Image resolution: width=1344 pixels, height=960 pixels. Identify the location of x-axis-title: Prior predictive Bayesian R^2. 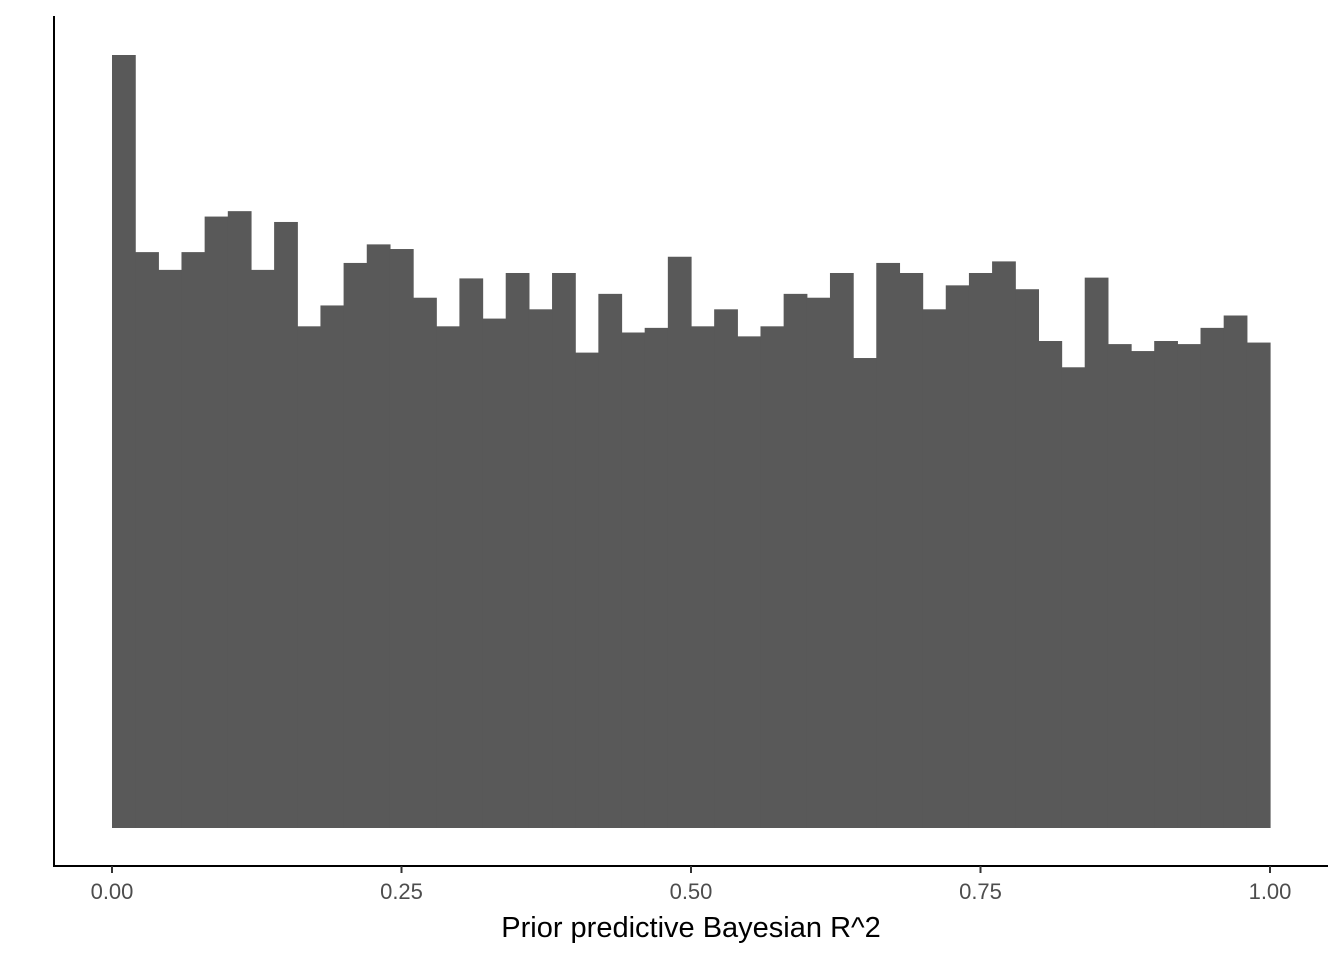
(691, 928).